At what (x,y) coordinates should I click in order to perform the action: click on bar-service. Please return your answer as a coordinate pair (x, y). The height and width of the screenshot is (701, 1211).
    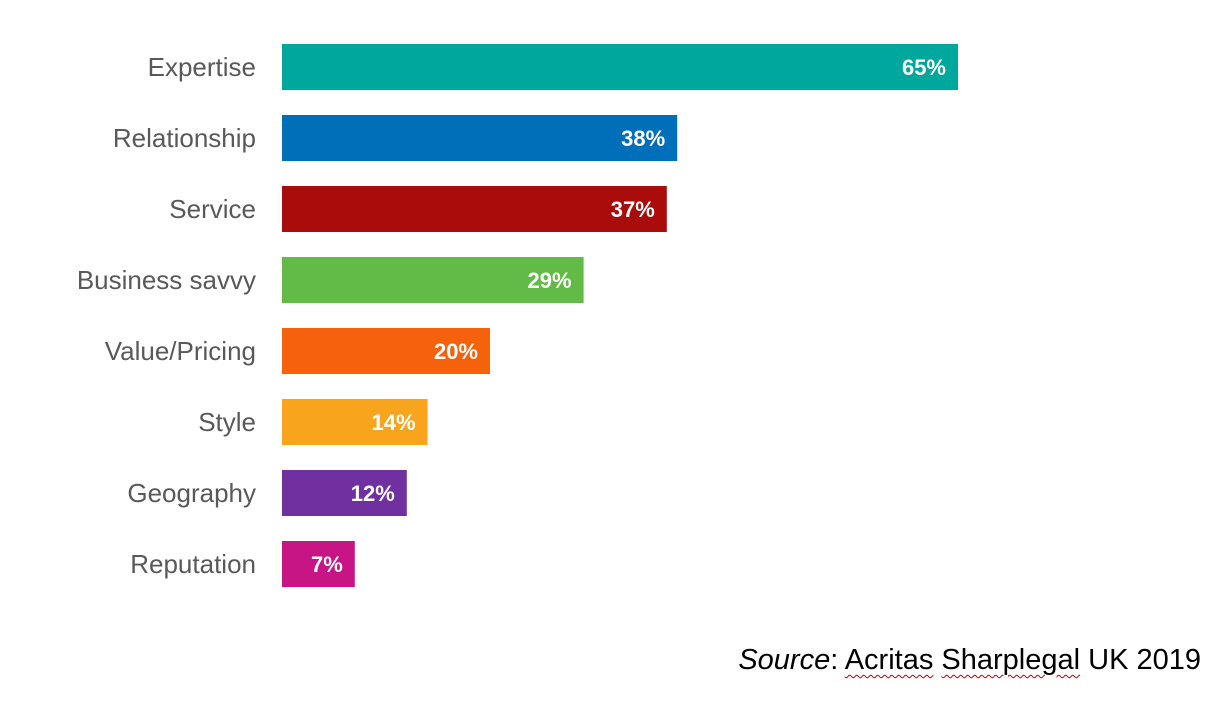
    Looking at the image, I should click on (474, 209).